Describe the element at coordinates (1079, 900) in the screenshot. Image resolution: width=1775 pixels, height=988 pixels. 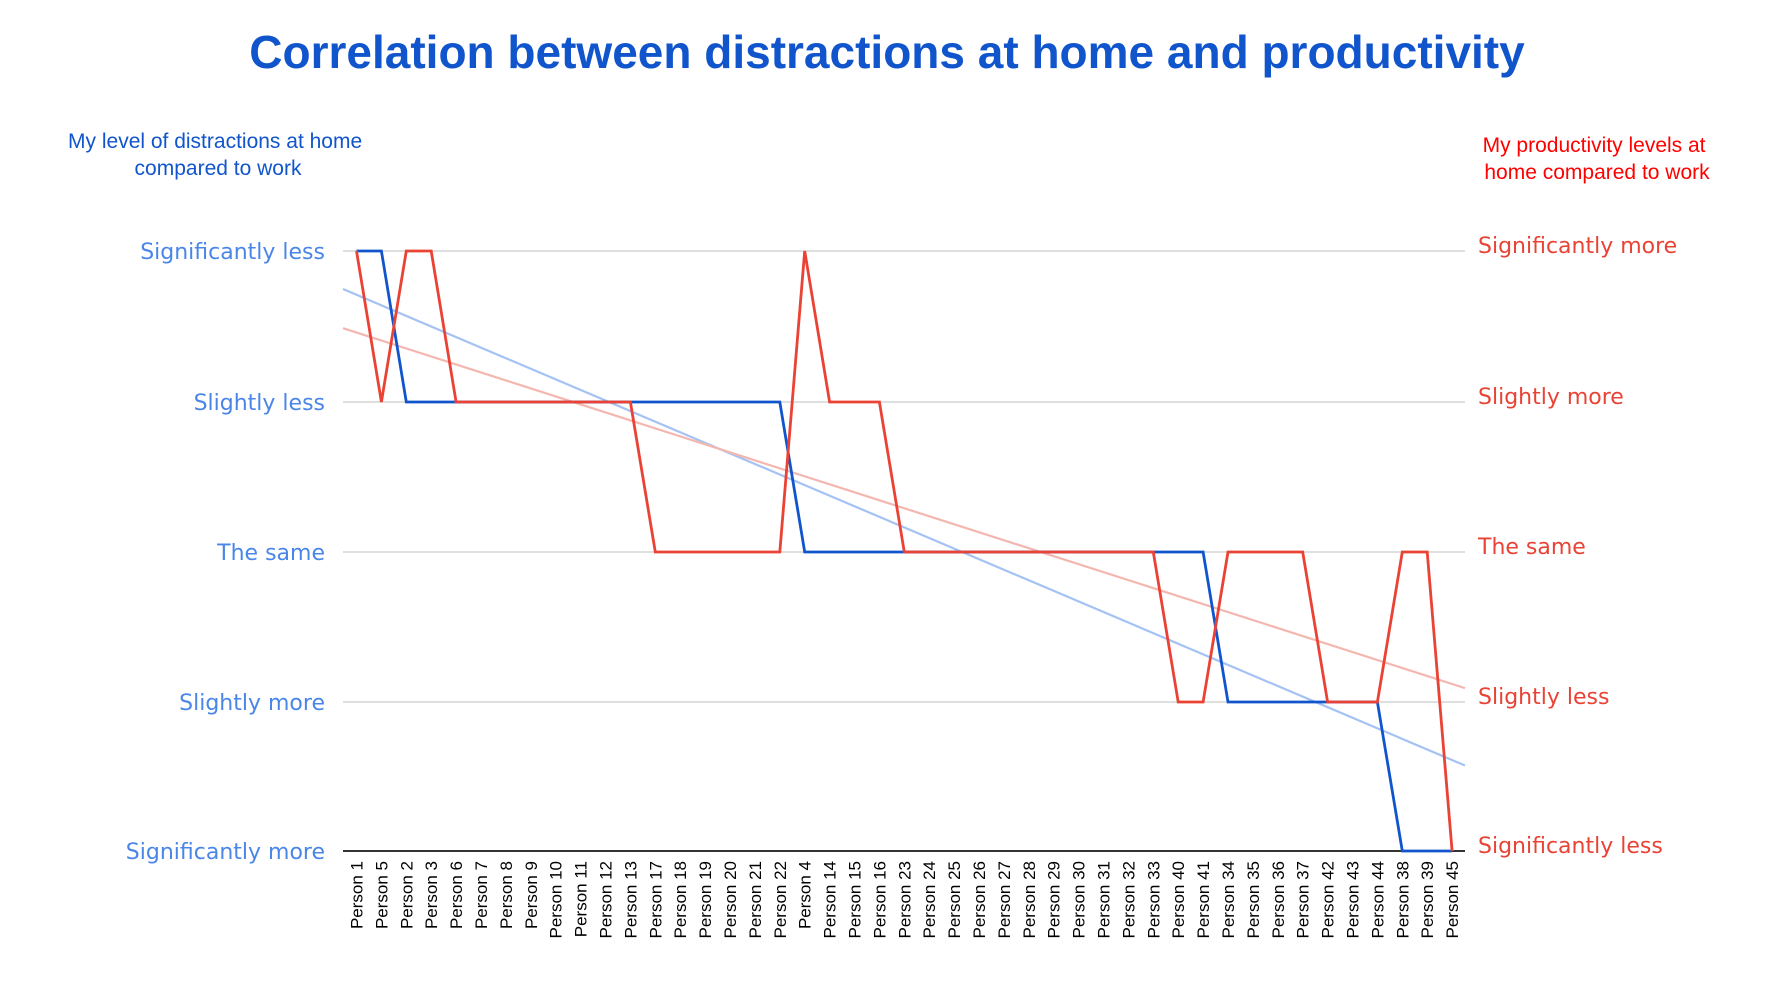
I see `category-label: Person 30` at that location.